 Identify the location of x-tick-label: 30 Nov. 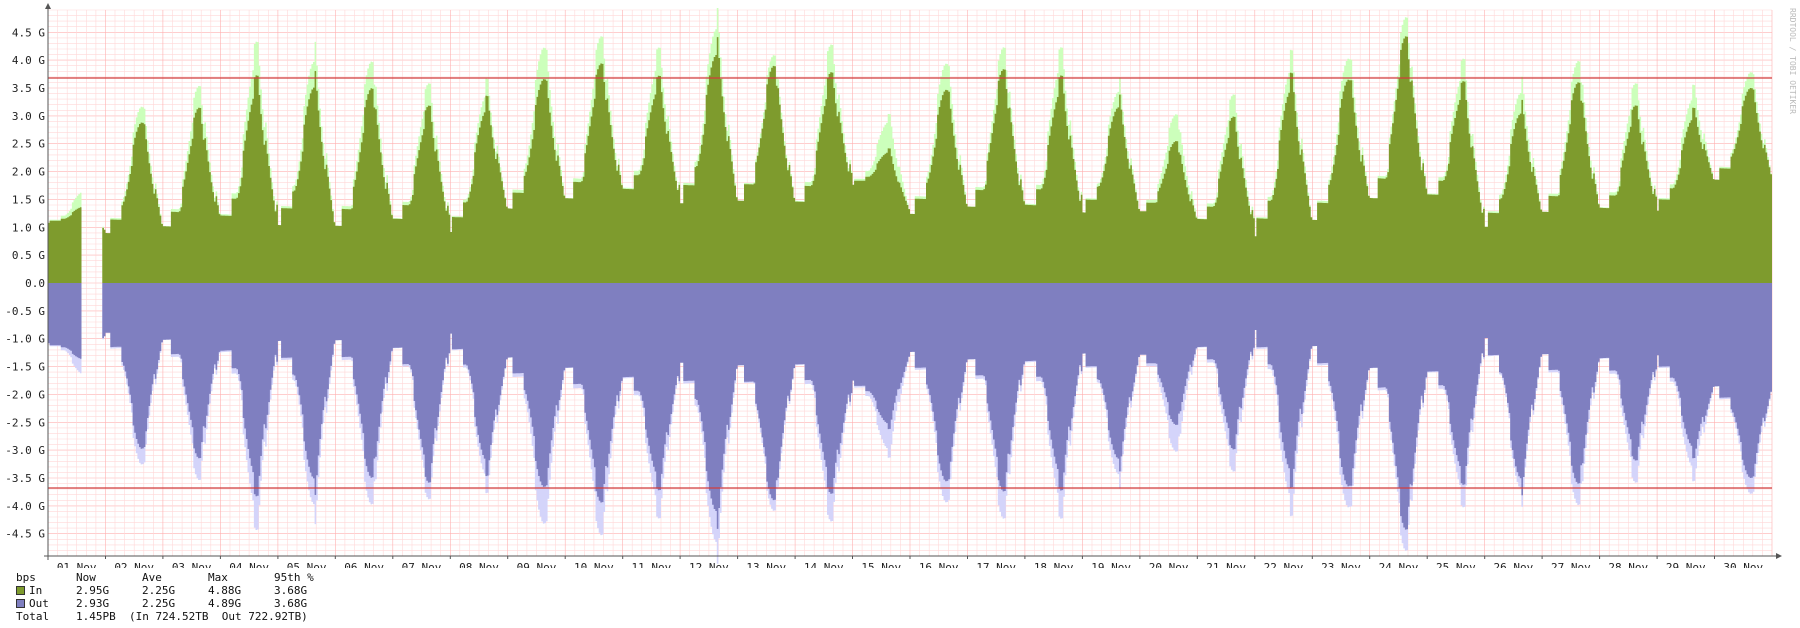
(1743, 564).